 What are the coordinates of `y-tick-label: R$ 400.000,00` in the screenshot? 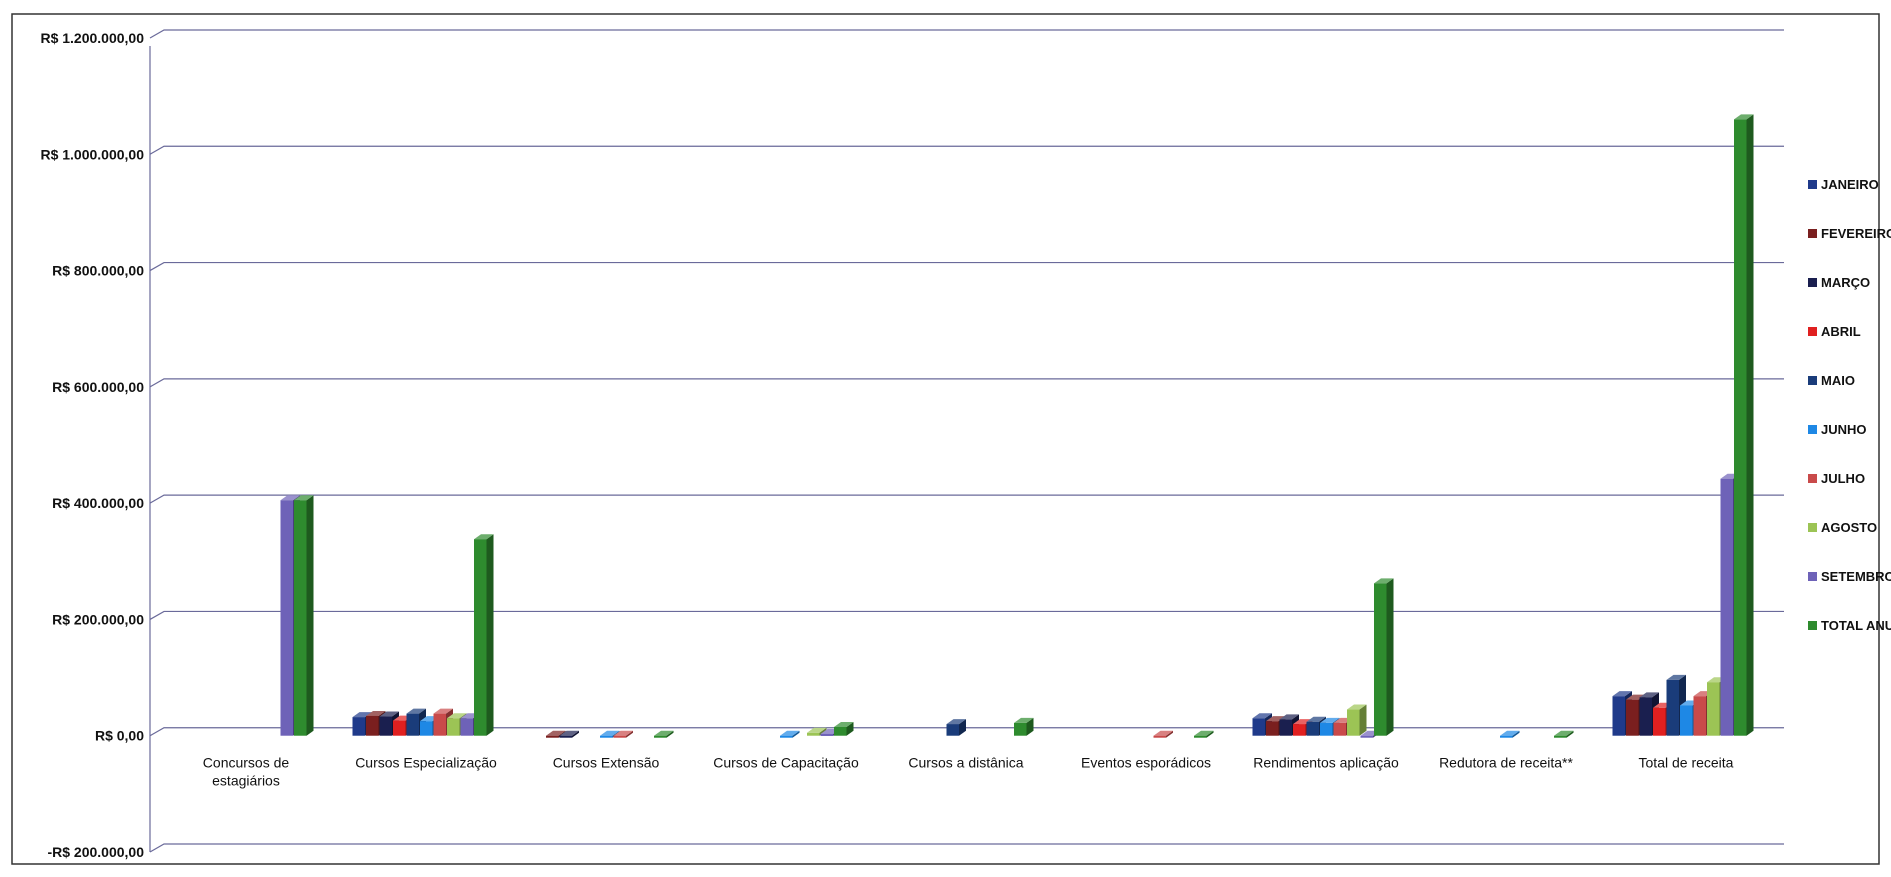 It's located at (98, 503).